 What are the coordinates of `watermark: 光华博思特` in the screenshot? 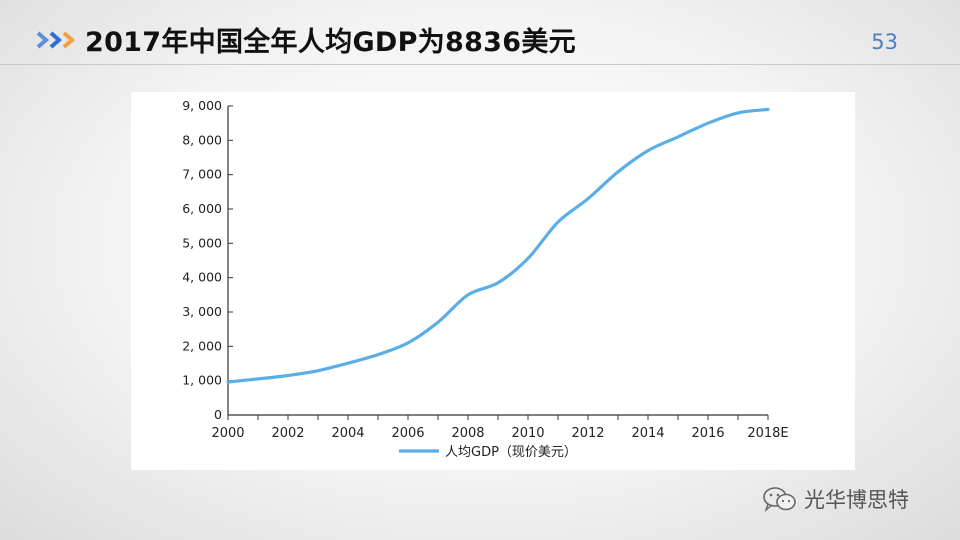 It's located at (835, 499).